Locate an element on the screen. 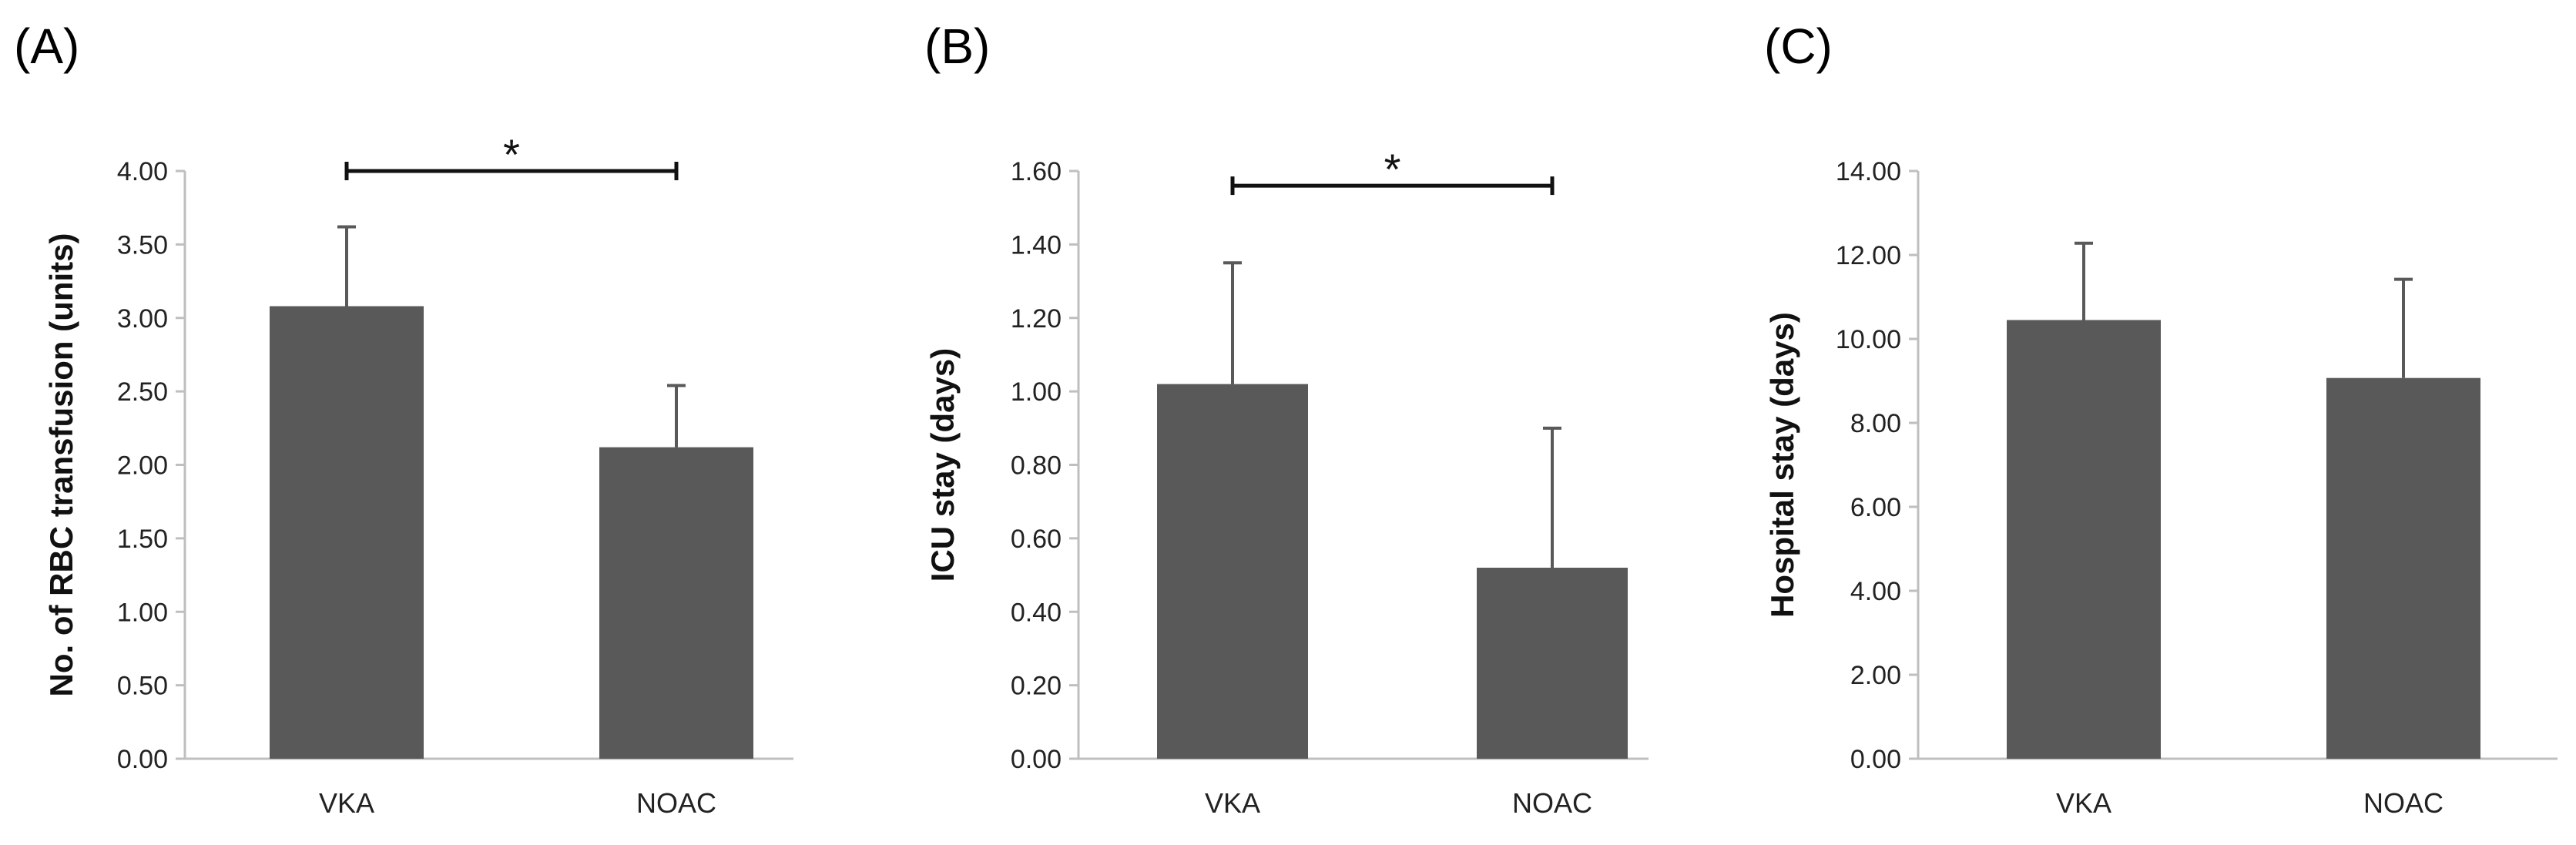 Image resolution: width=2576 pixels, height=845 pixels. y-tick-label: 3.00 is located at coordinates (142, 319).